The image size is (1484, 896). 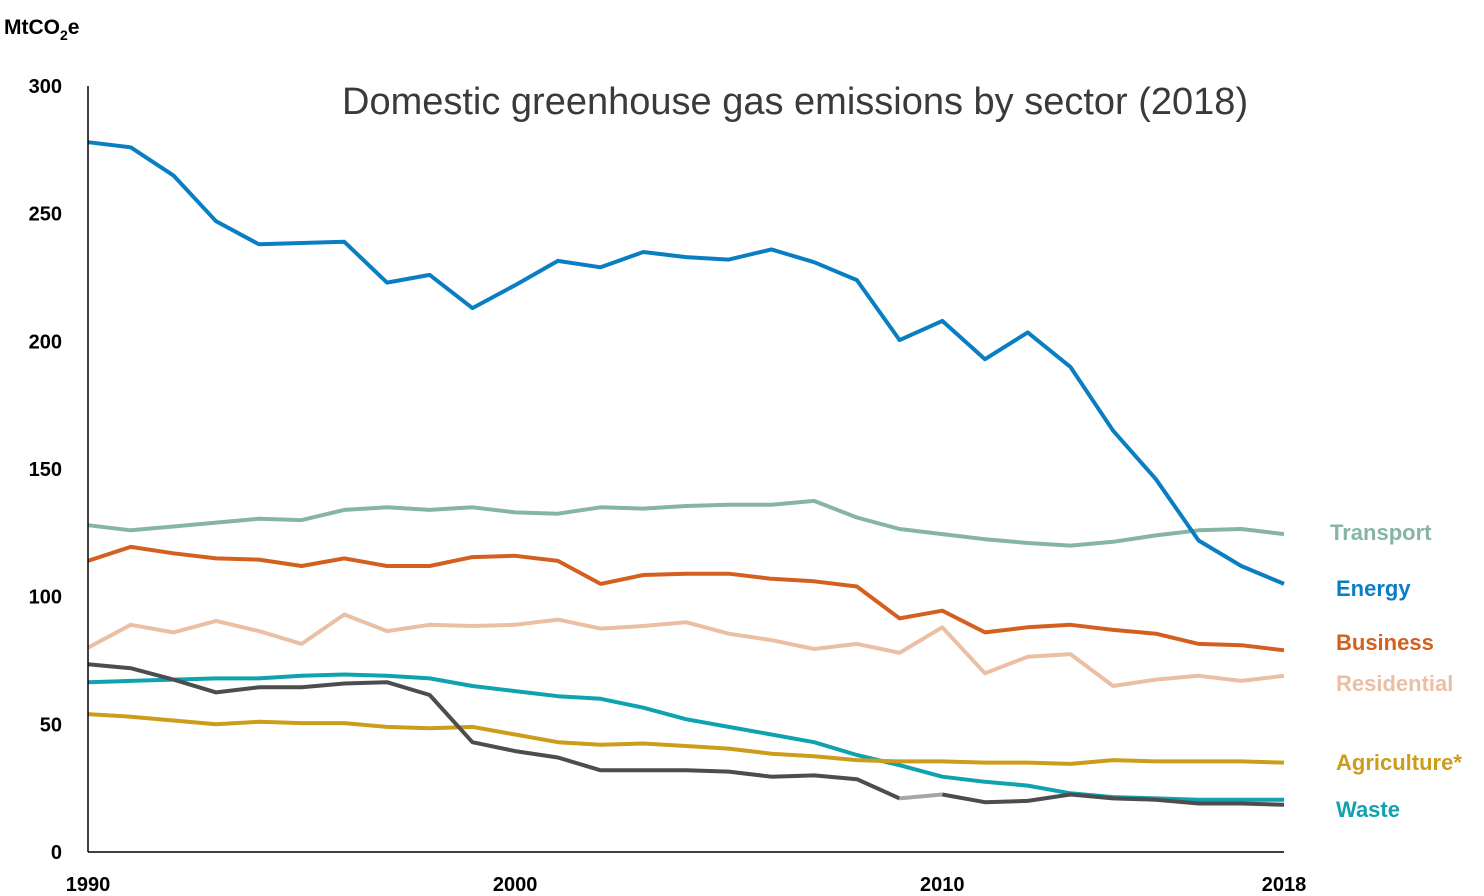 I want to click on series-line-transport, so click(x=686, y=523).